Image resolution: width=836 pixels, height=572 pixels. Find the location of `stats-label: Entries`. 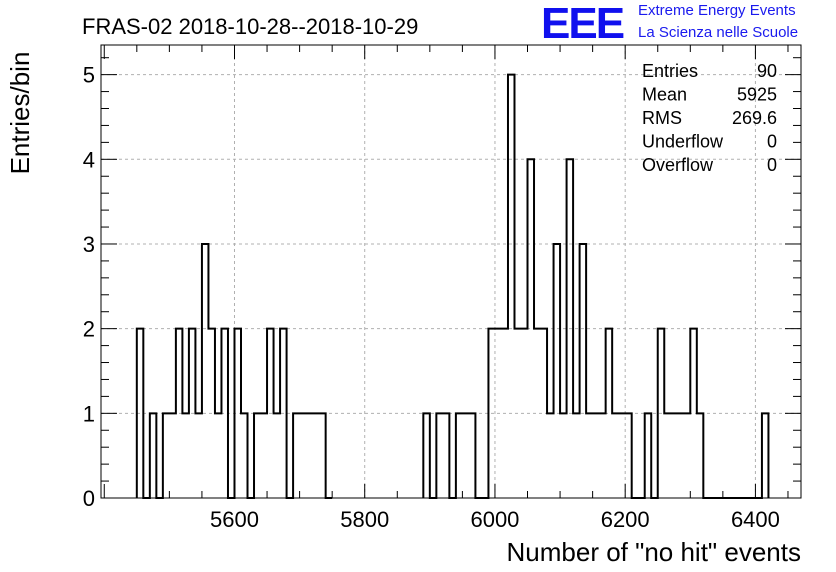

stats-label: Entries is located at coordinates (670, 71).